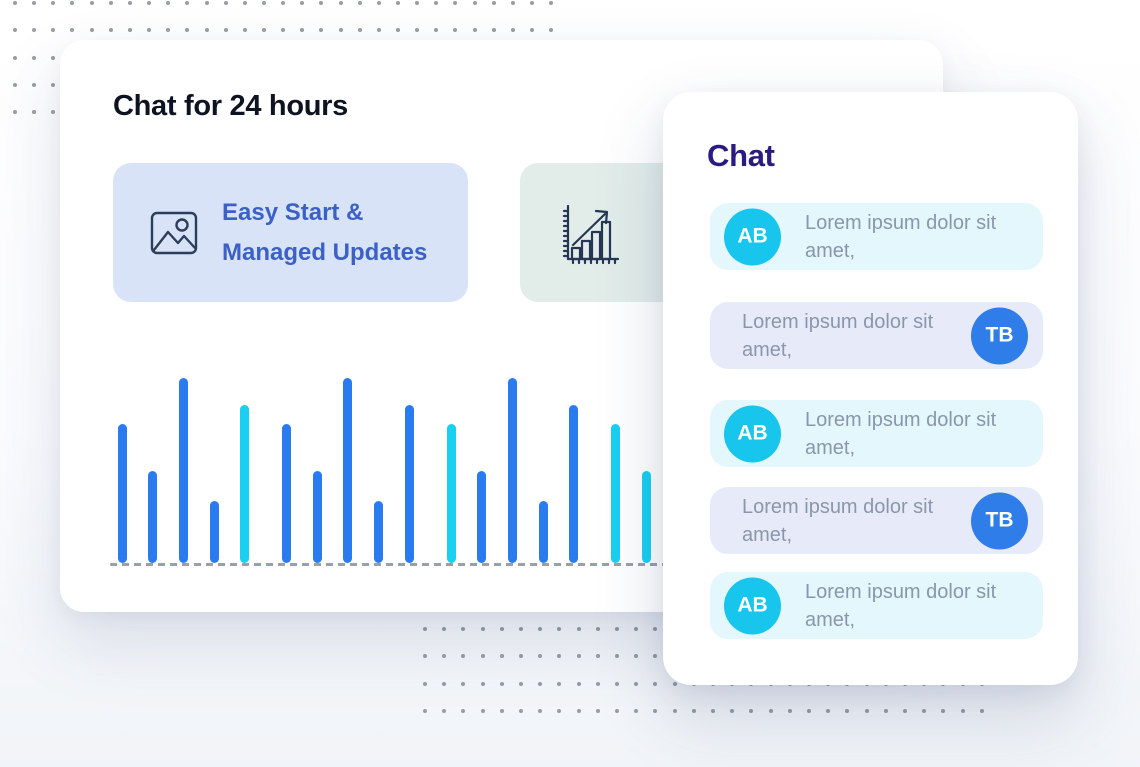  What do you see at coordinates (999, 335) in the screenshot?
I see `avatar: TB` at bounding box center [999, 335].